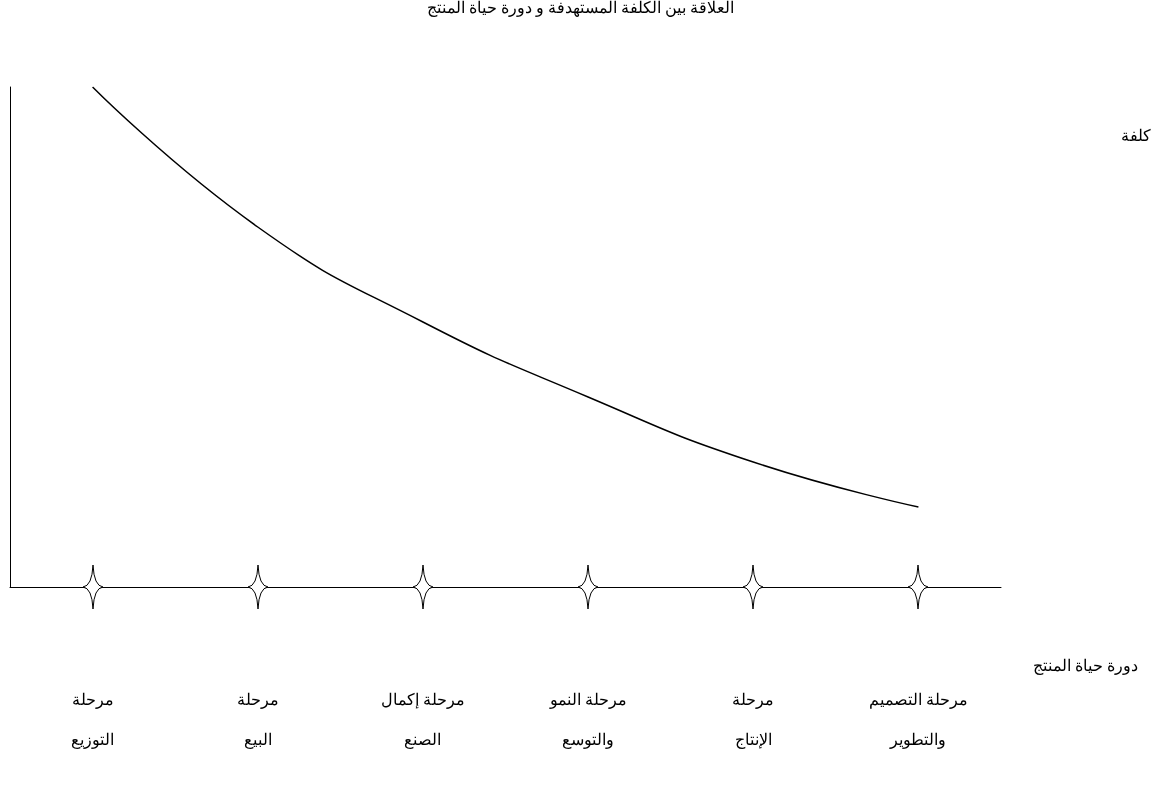 The height and width of the screenshot is (787, 1161). I want to click on category-label: مرحلة البيع, so click(257, 719).